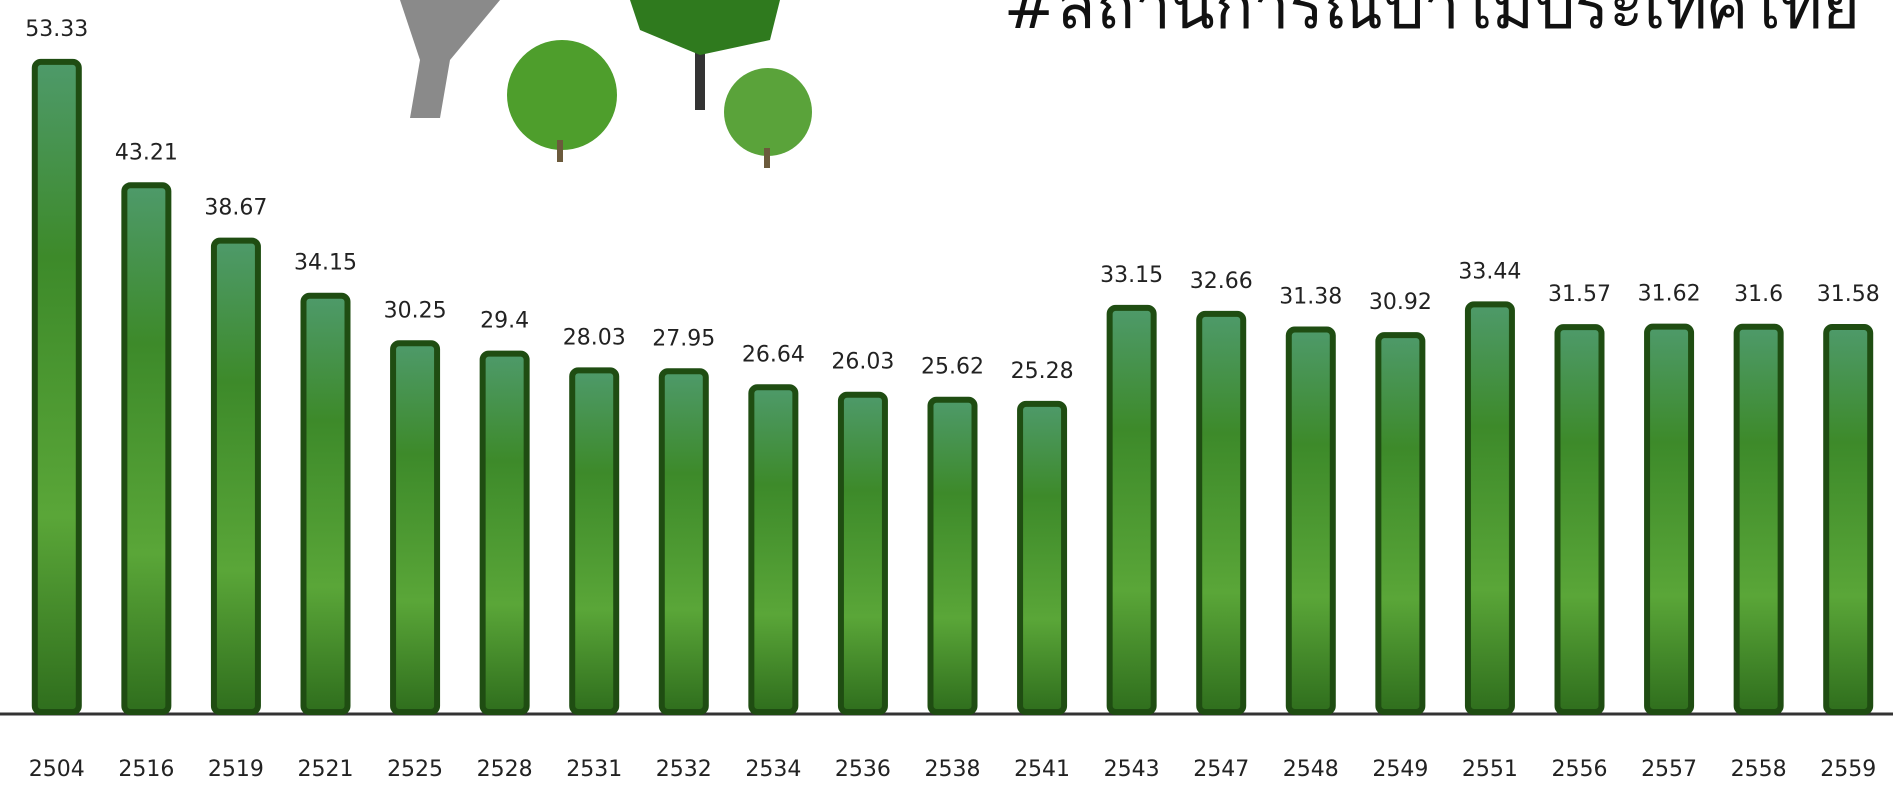 The image size is (1893, 800). I want to click on x-tick-label: 2559, so click(1848, 769).